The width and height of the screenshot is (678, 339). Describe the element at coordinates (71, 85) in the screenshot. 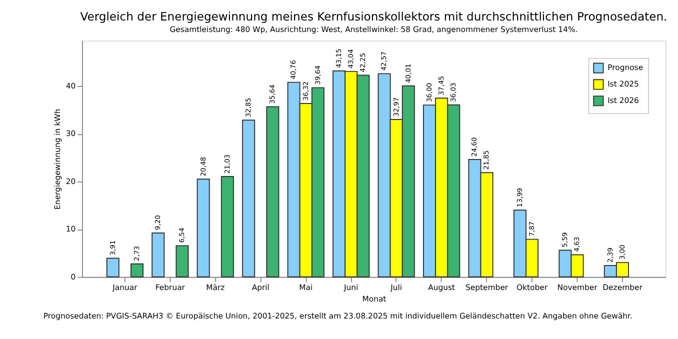

I see `y-tick-label: 40` at that location.